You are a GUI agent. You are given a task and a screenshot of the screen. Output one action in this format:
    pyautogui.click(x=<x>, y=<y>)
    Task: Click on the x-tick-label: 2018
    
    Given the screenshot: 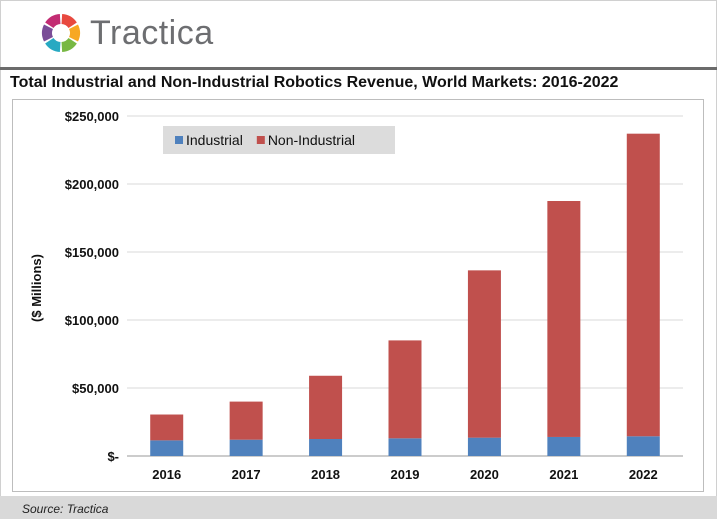 What is the action you would take?
    pyautogui.click(x=325, y=474)
    